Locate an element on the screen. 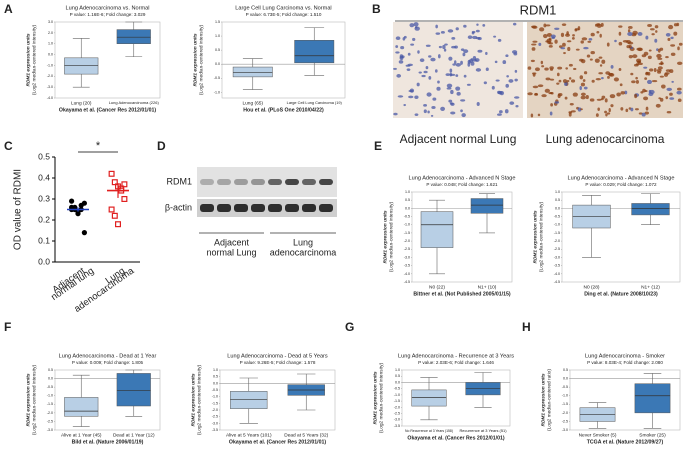 The width and height of the screenshot is (685, 458). blot-band is located at coordinates (224, 208).